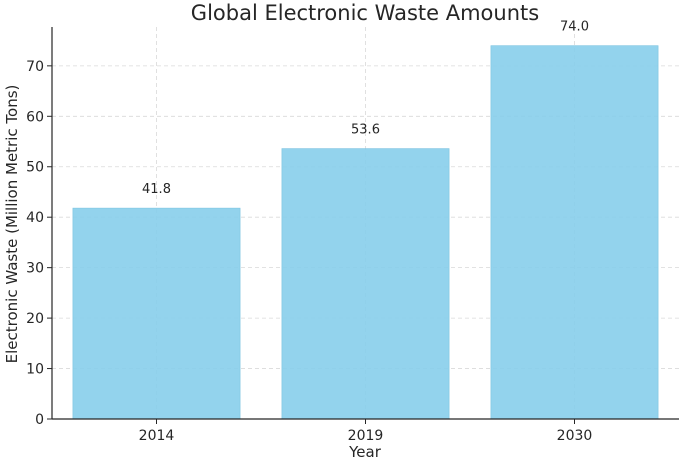 This screenshot has width=685, height=466. Describe the element at coordinates (574, 27) in the screenshot. I see `data-label: 74.0` at that location.